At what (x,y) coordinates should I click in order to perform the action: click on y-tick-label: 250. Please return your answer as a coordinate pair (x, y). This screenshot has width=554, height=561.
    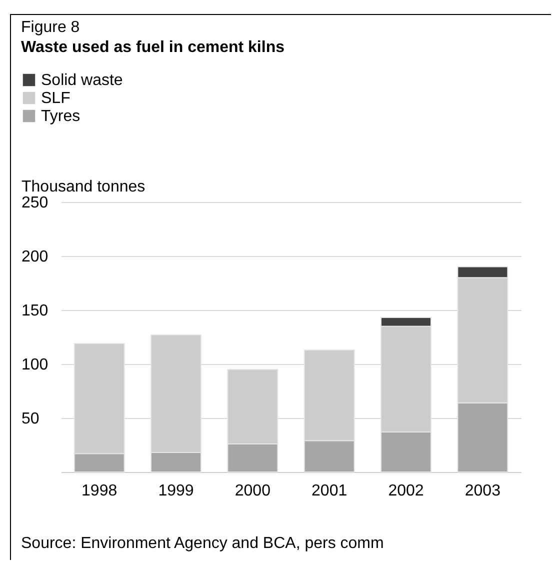
    Looking at the image, I should click on (35, 203).